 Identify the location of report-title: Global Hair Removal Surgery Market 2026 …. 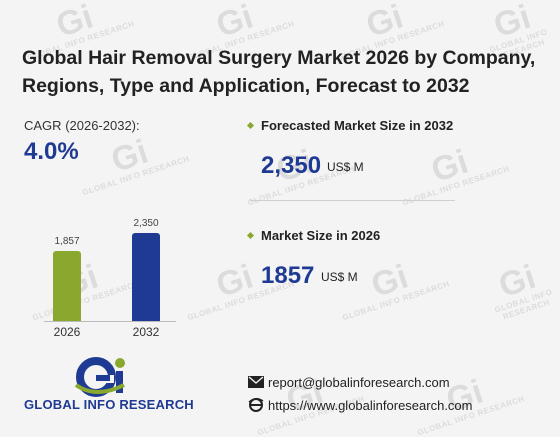
(279, 72).